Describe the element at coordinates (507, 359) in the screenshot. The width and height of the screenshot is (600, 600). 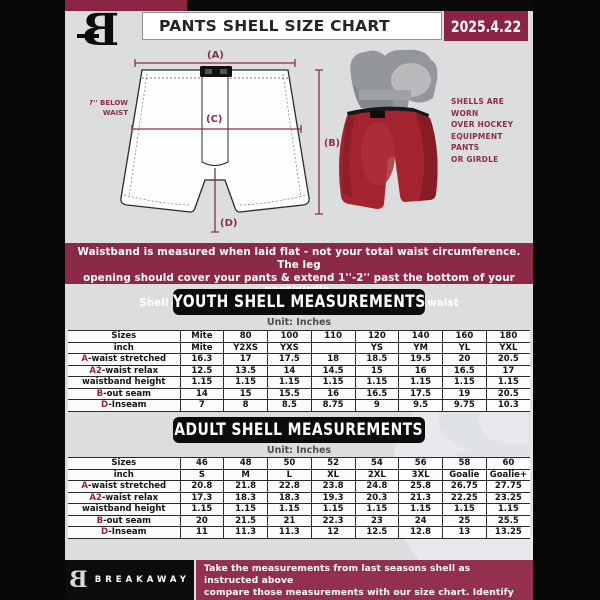
I see `value-cell: 20.5` at that location.